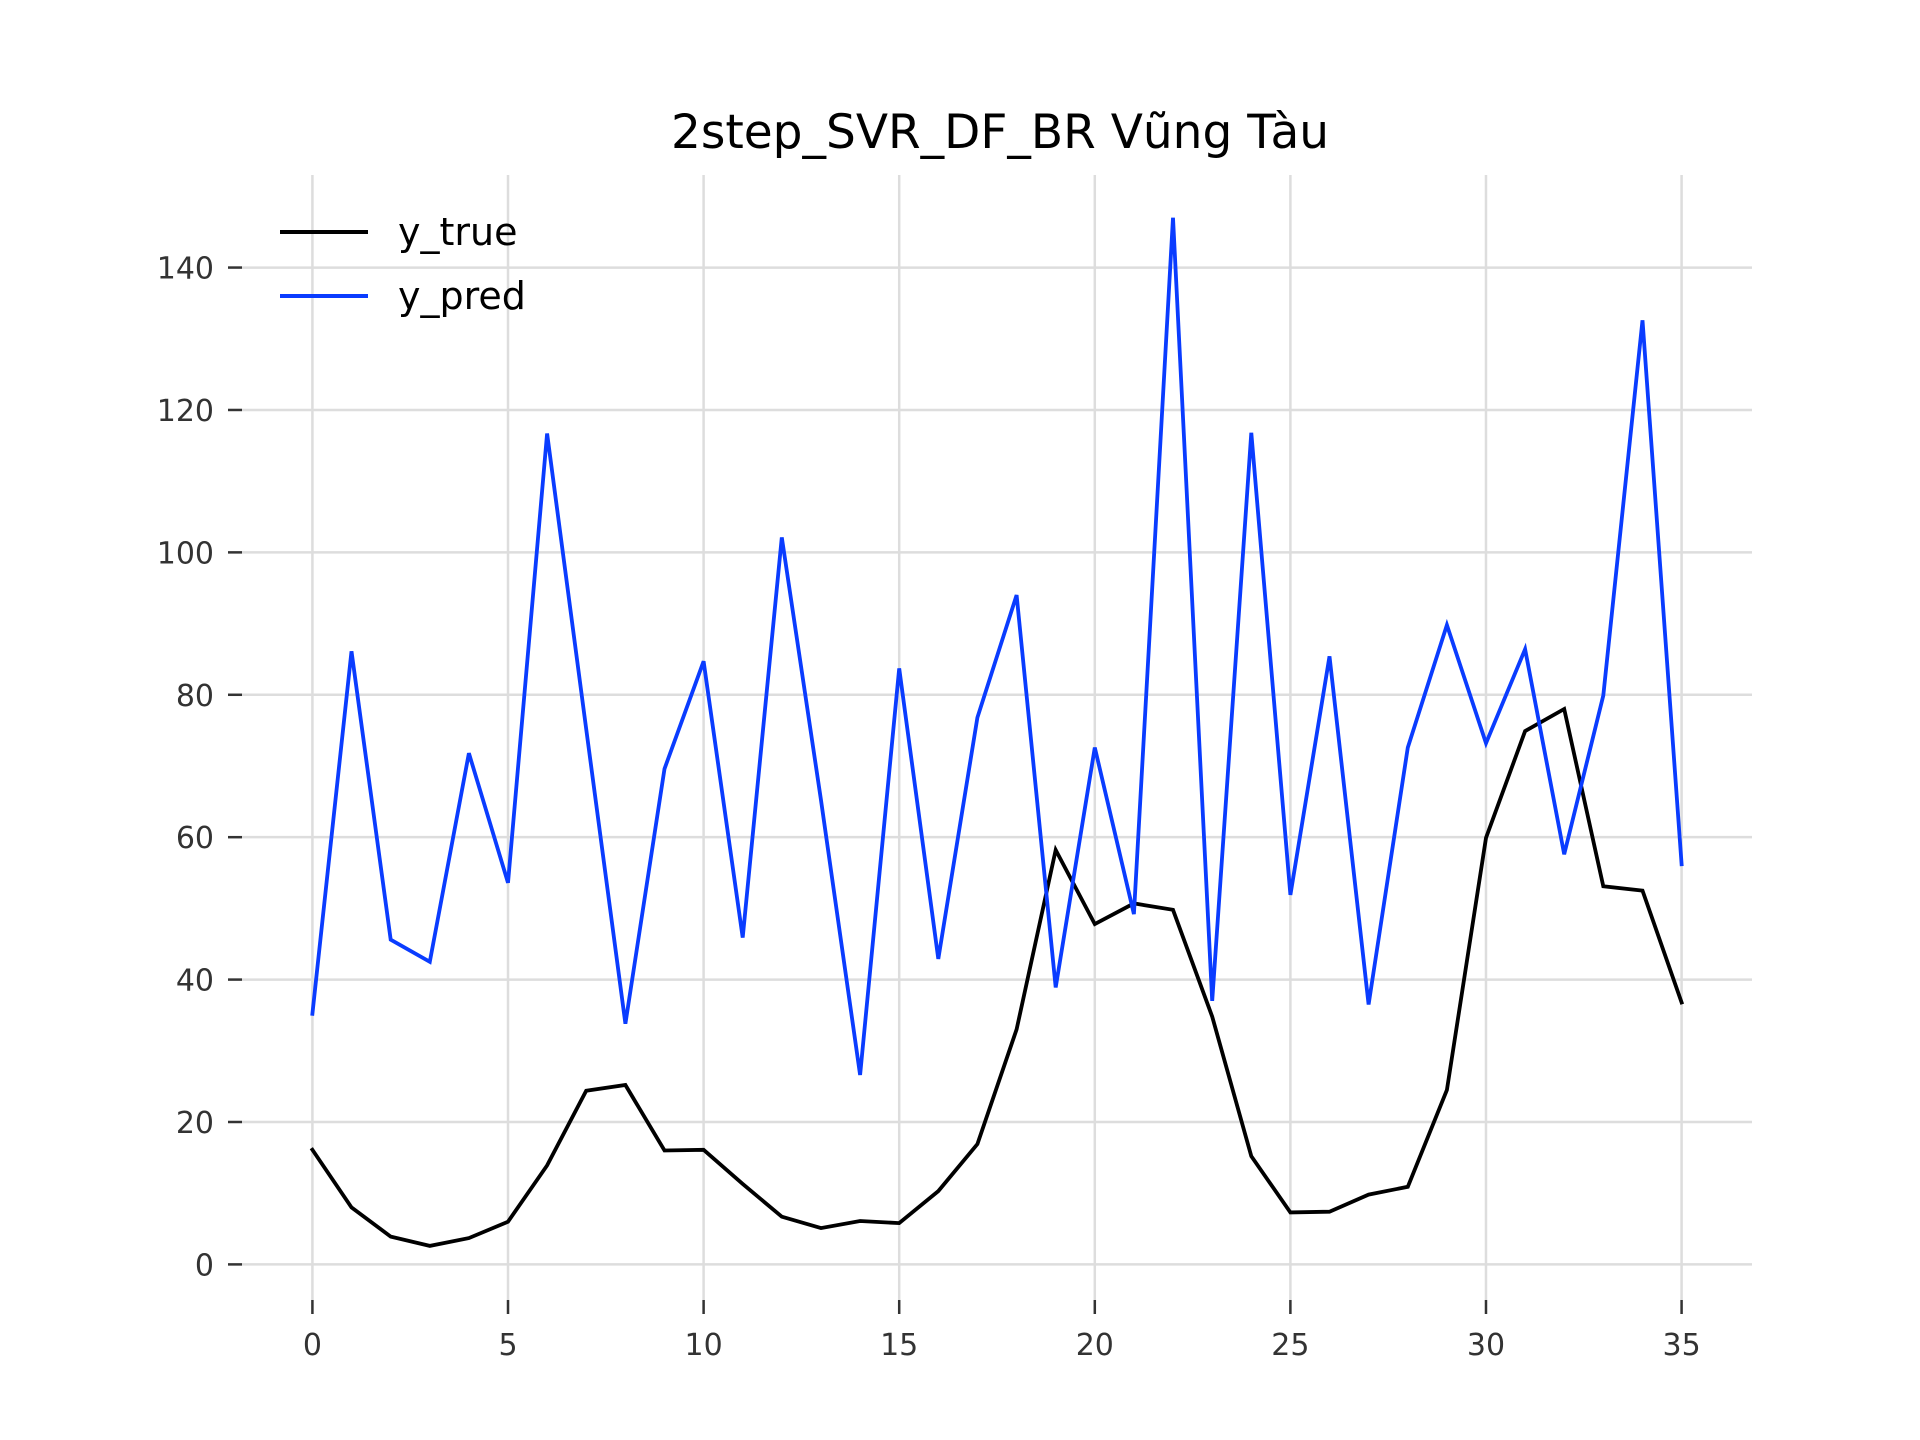  Describe the element at coordinates (204, 1265) in the screenshot. I see `y-tick-label-0: 0` at that location.